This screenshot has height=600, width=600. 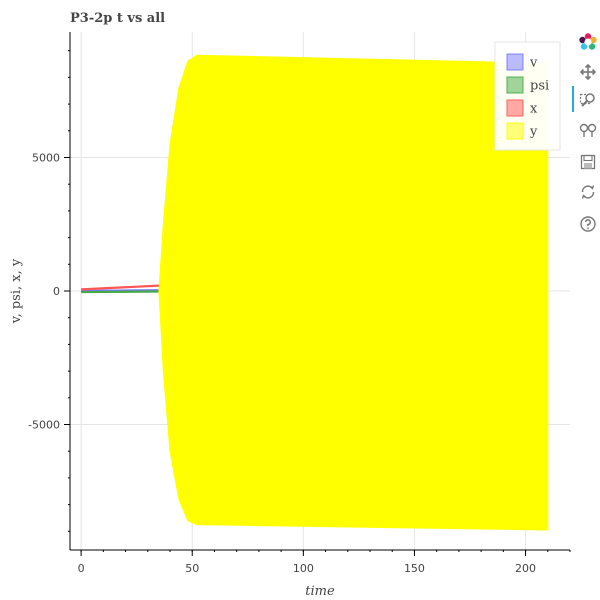 What do you see at coordinates (118, 18) in the screenshot?
I see `chart-title: P3-2p t vs all` at bounding box center [118, 18].